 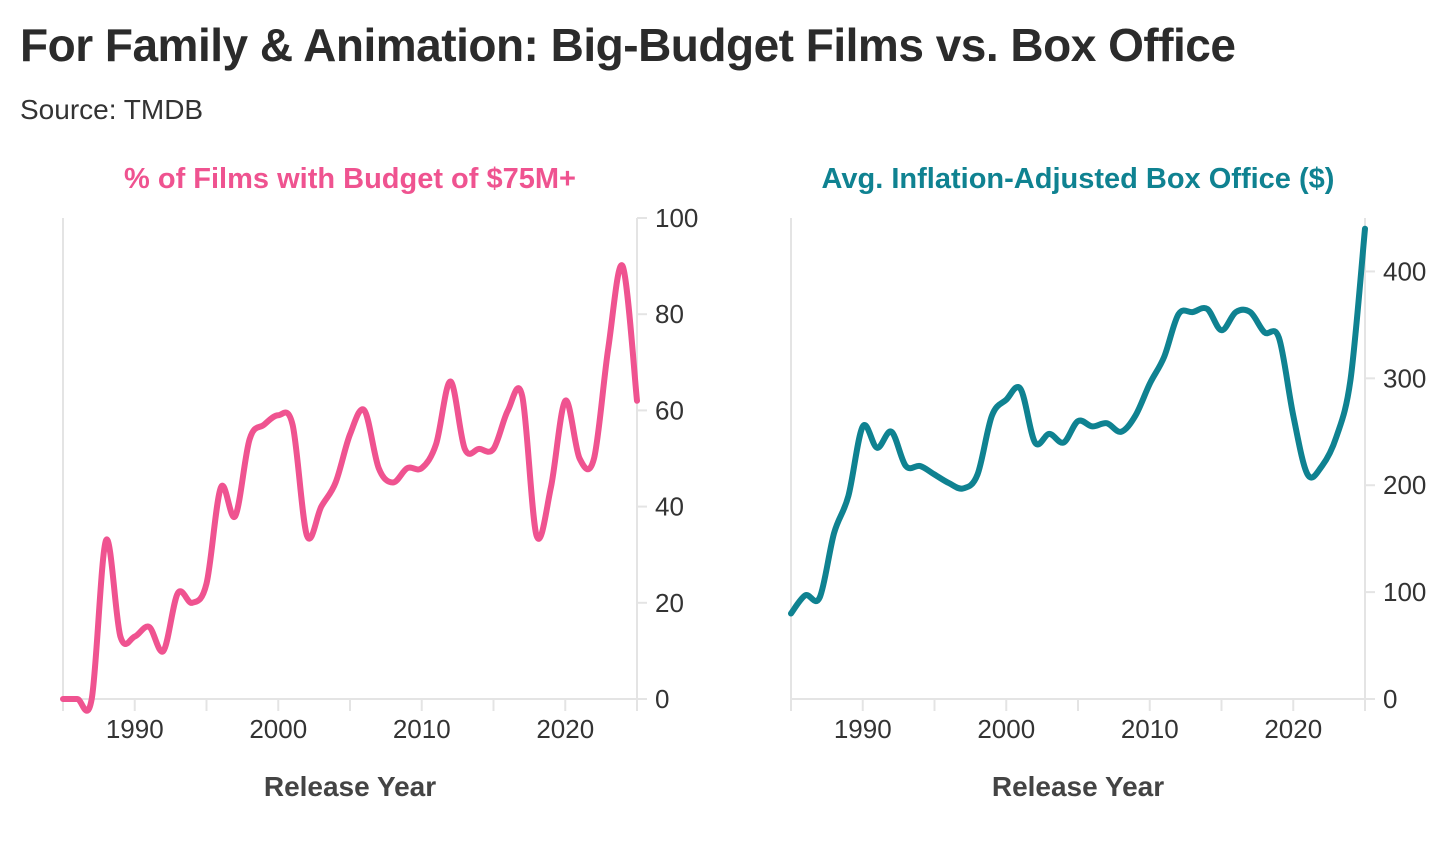 I want to click on chart2-y-tick-label: 300, so click(x=1404, y=378).